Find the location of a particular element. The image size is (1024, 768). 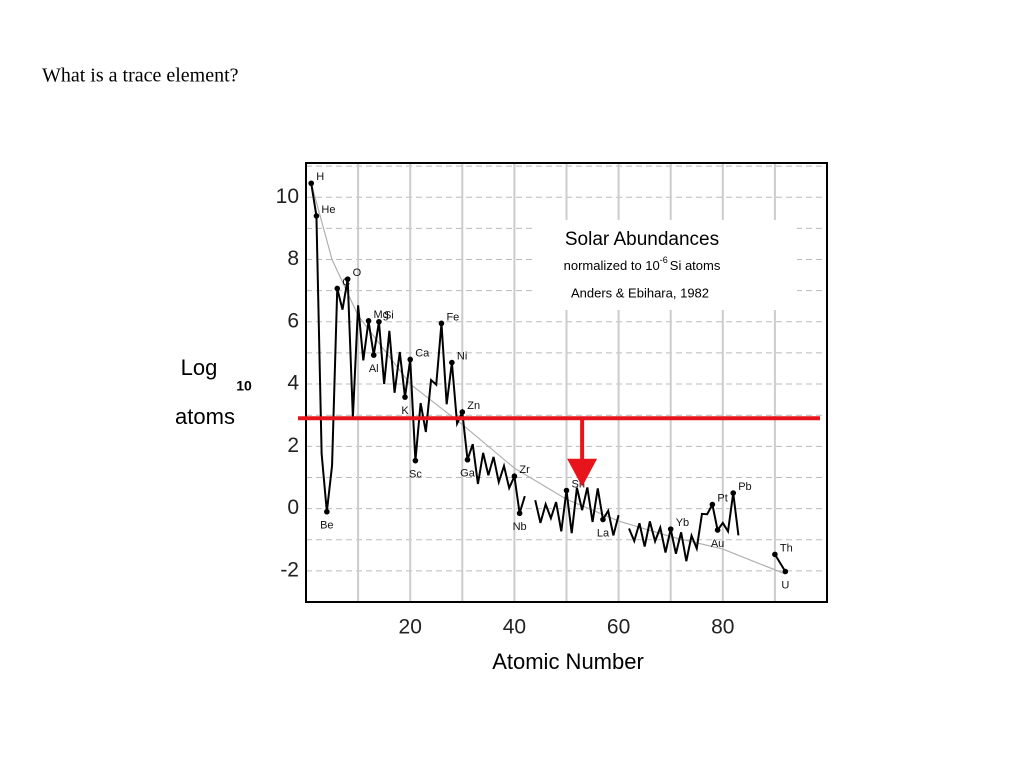

point-label: Pb is located at coordinates (744, 487).